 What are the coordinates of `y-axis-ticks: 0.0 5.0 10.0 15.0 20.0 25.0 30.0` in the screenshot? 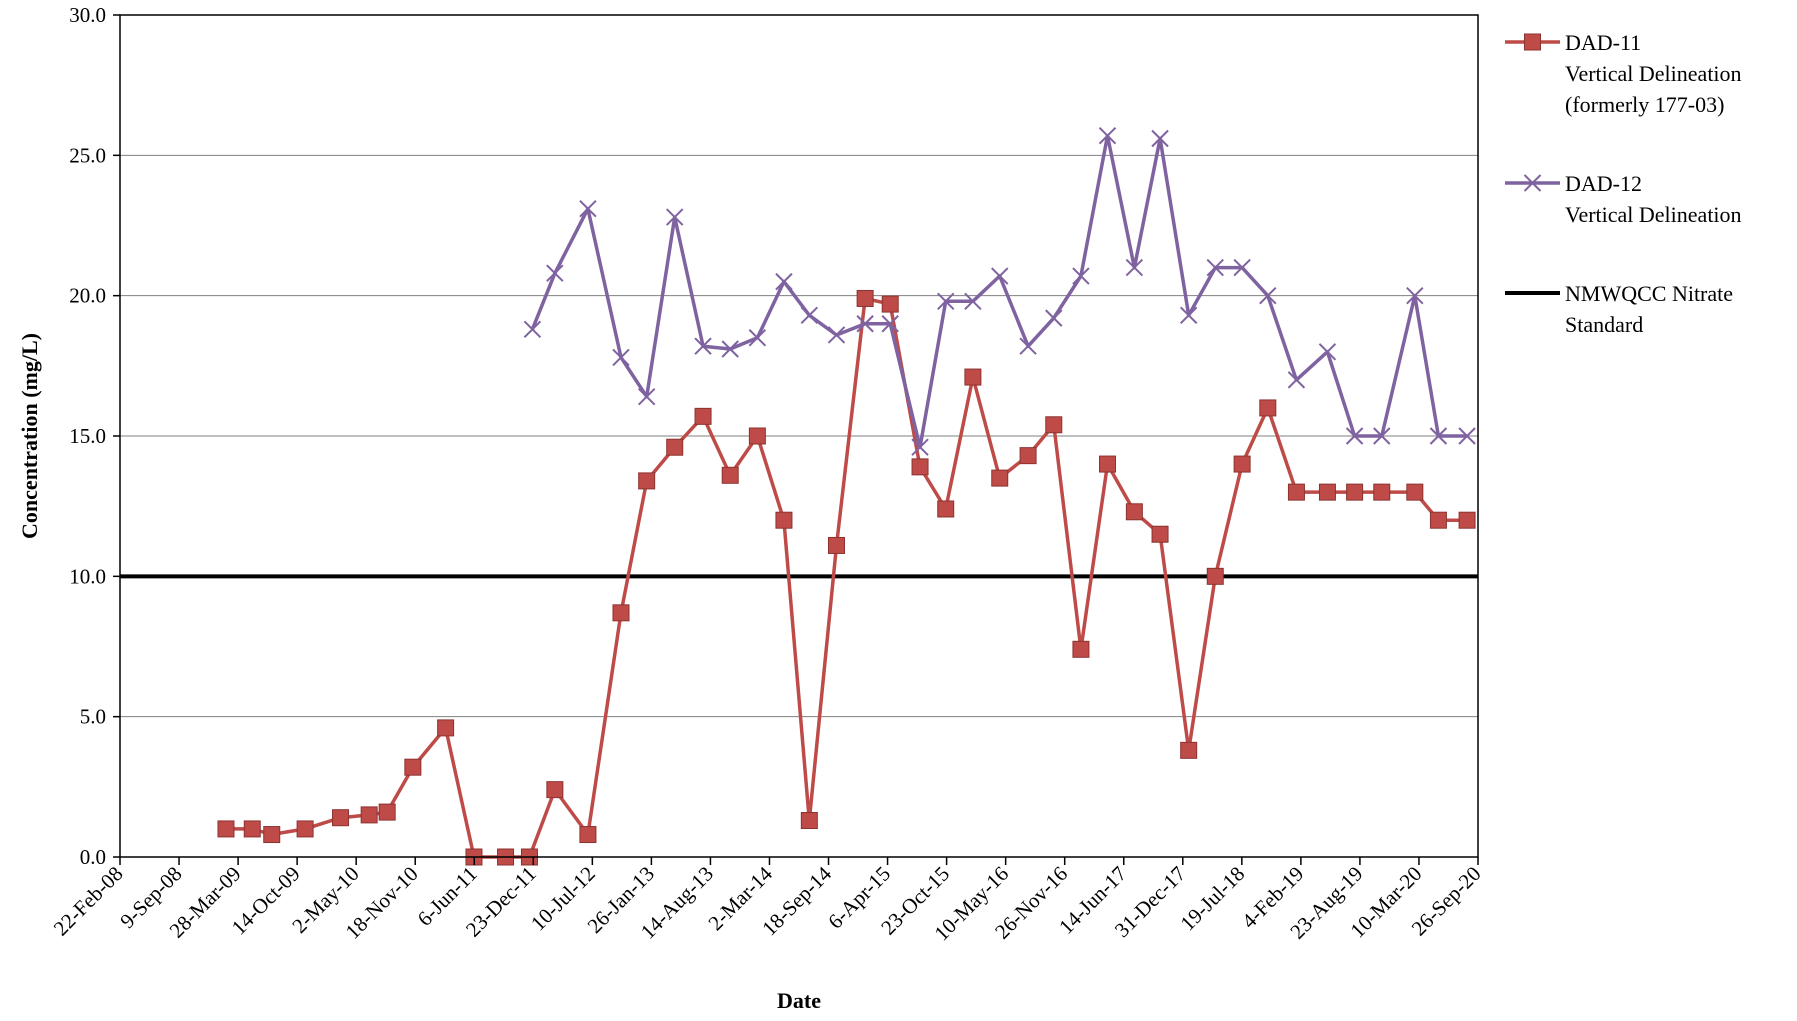 It's located at (94, 436).